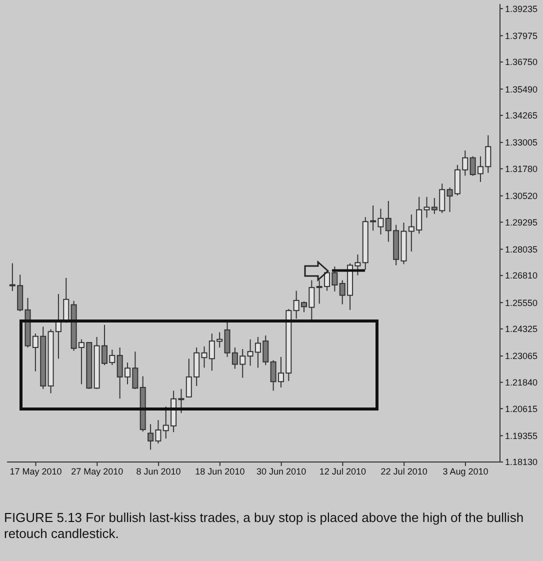 The width and height of the screenshot is (543, 561). Describe the element at coordinates (521, 249) in the screenshot. I see `y-tick-label: 1.28035` at that location.